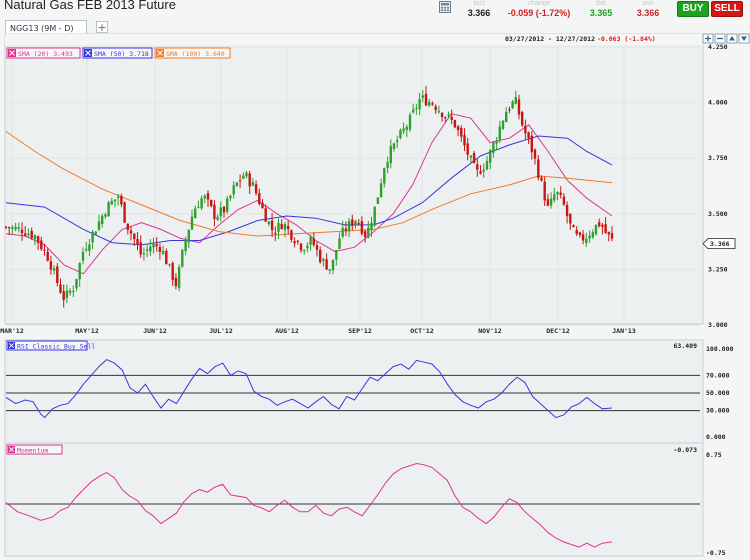  What do you see at coordinates (490, 331) in the screenshot?
I see `x-tick-label: NOV'12` at bounding box center [490, 331].